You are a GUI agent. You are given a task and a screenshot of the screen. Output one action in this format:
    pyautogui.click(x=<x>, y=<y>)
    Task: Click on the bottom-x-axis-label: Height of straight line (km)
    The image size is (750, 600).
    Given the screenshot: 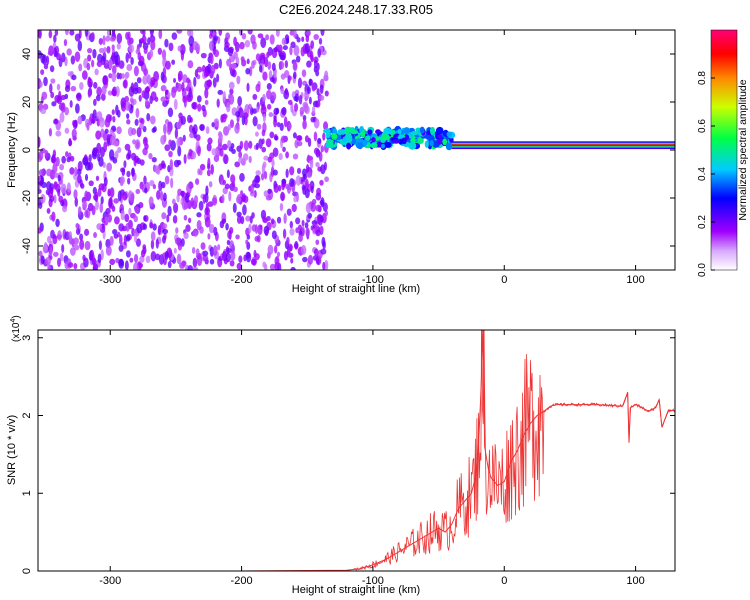 What is the action you would take?
    pyautogui.click(x=356, y=590)
    